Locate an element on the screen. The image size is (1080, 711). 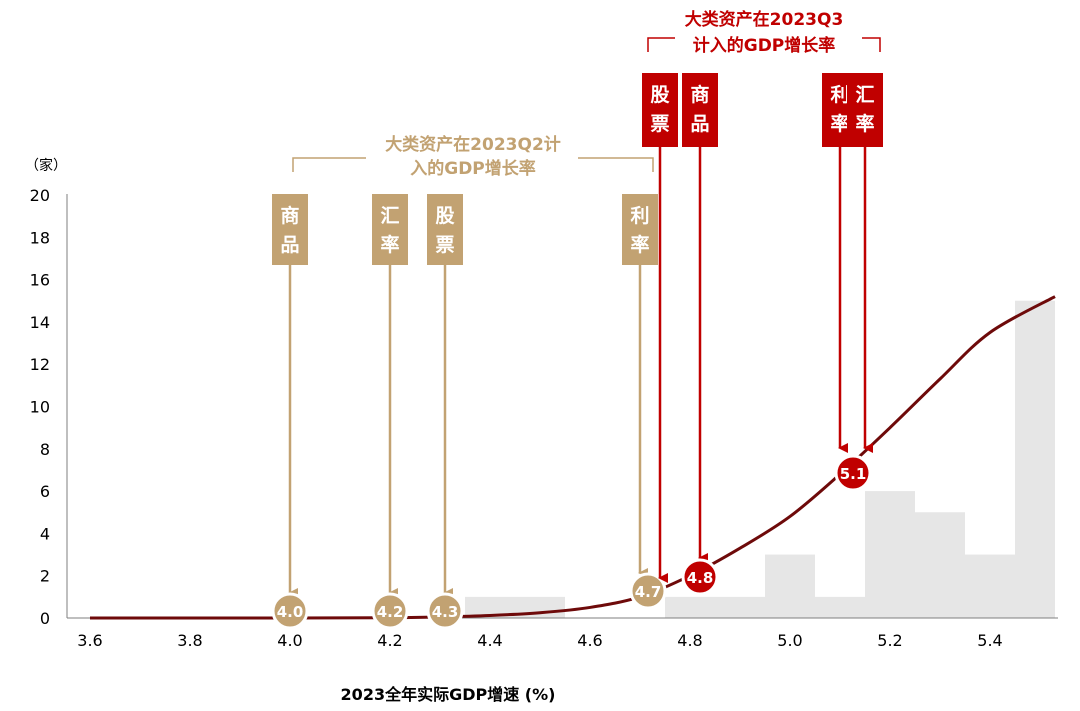
q2-label-char: 商 is located at coordinates (289, 215).